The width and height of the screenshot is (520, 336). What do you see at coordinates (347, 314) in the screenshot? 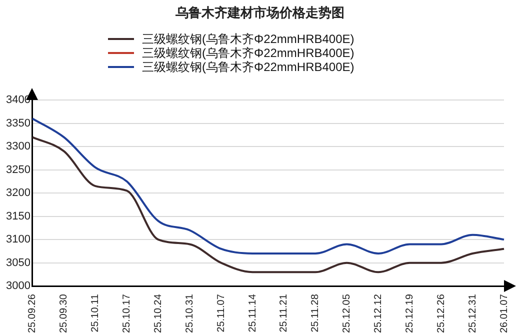
I see `x-tick-label: 25.12.05` at bounding box center [347, 314].